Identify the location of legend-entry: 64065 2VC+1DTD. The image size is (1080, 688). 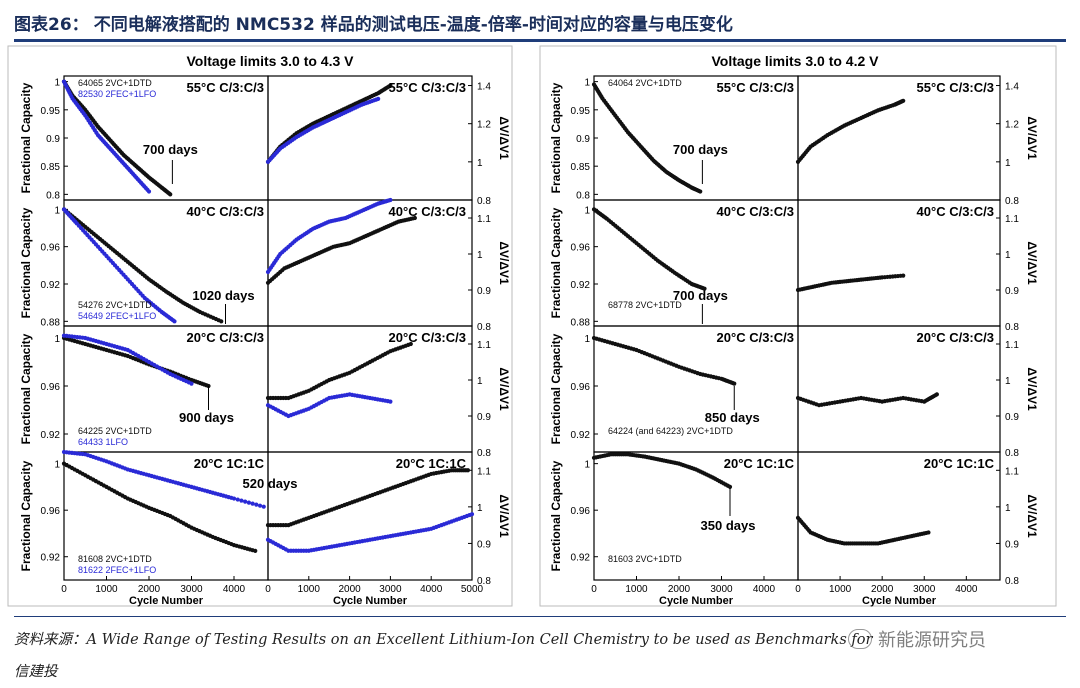
(115, 83).